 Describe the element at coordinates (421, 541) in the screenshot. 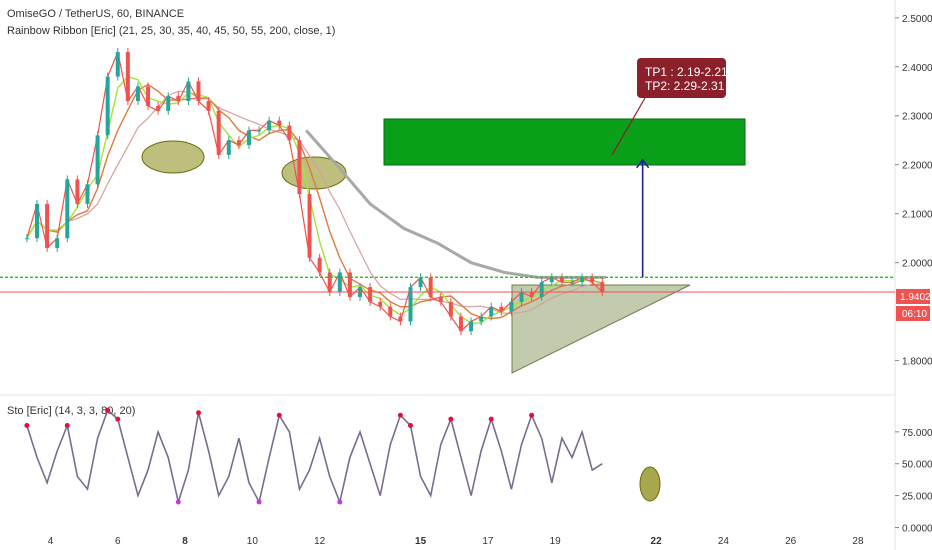

I see `time-tick-label: 15` at that location.